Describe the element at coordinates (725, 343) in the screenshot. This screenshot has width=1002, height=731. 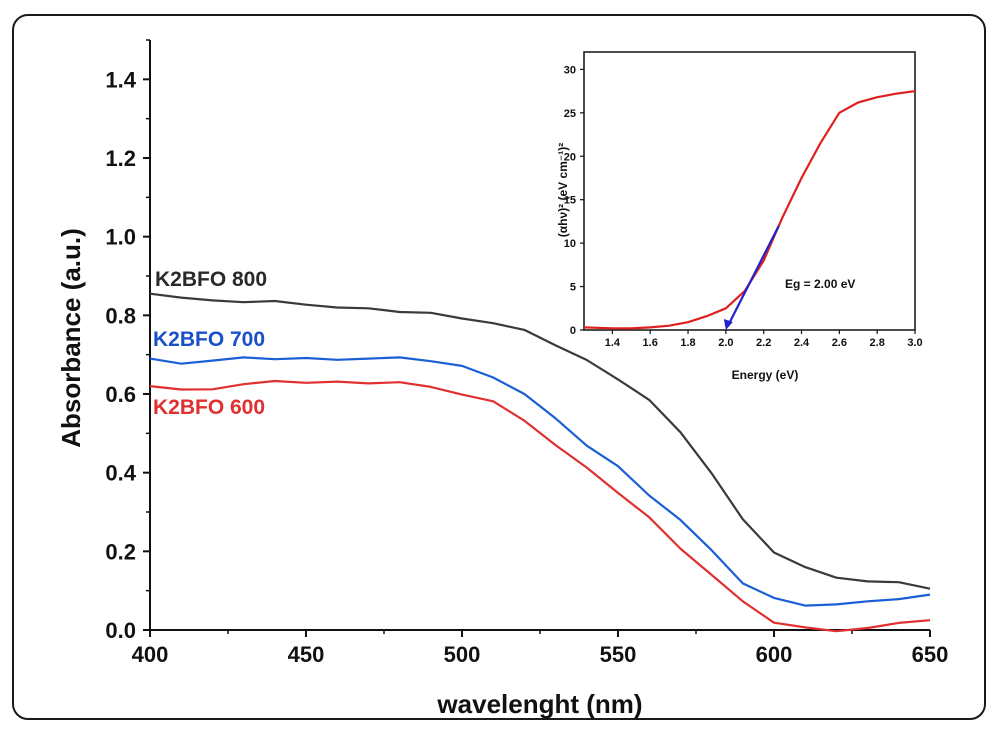
I see `inset-x-tick-label: 2.0` at that location.